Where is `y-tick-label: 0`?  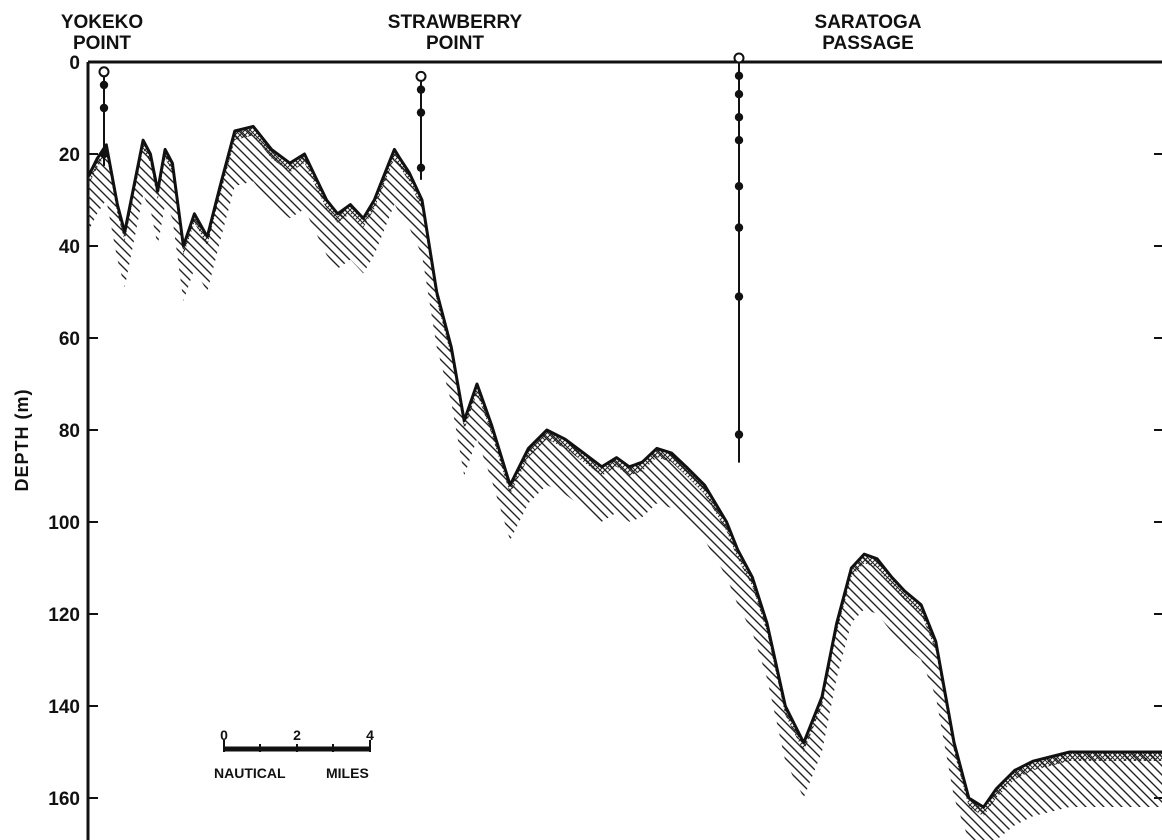
y-tick-label: 0 is located at coordinates (74, 63).